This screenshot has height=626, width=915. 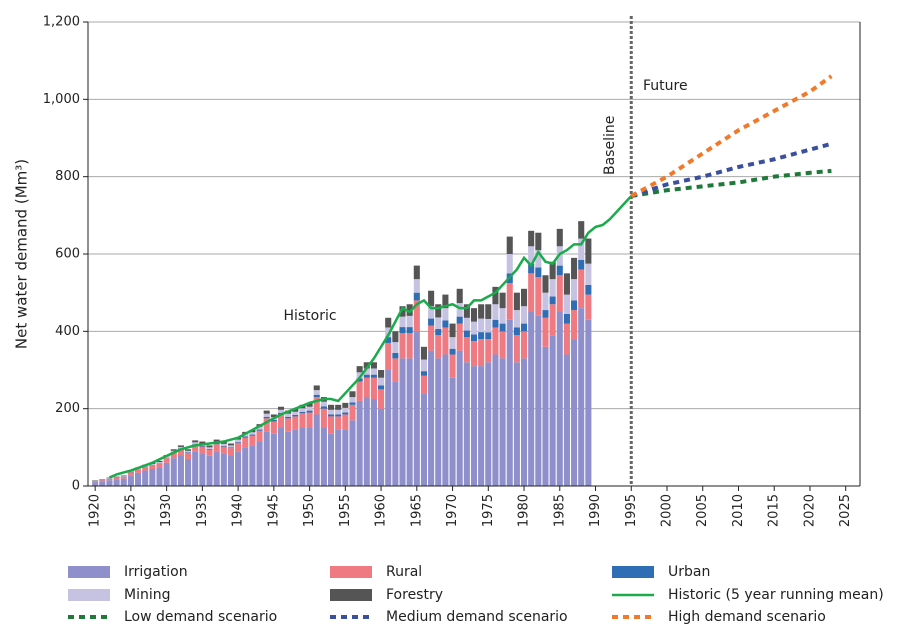 I want to click on x-tick-label: 2025, so click(x=845, y=510).